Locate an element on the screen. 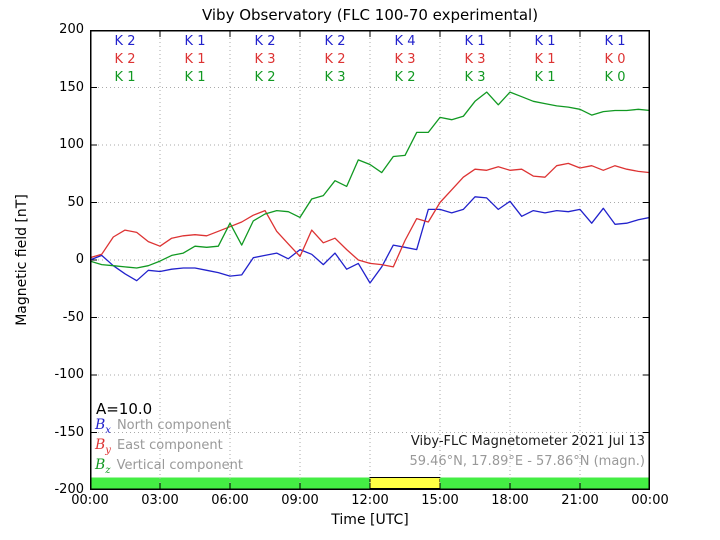 Image resolution: width=720 pixels, height=540 pixels. x-axis-label: Time [UTC] is located at coordinates (370, 520).